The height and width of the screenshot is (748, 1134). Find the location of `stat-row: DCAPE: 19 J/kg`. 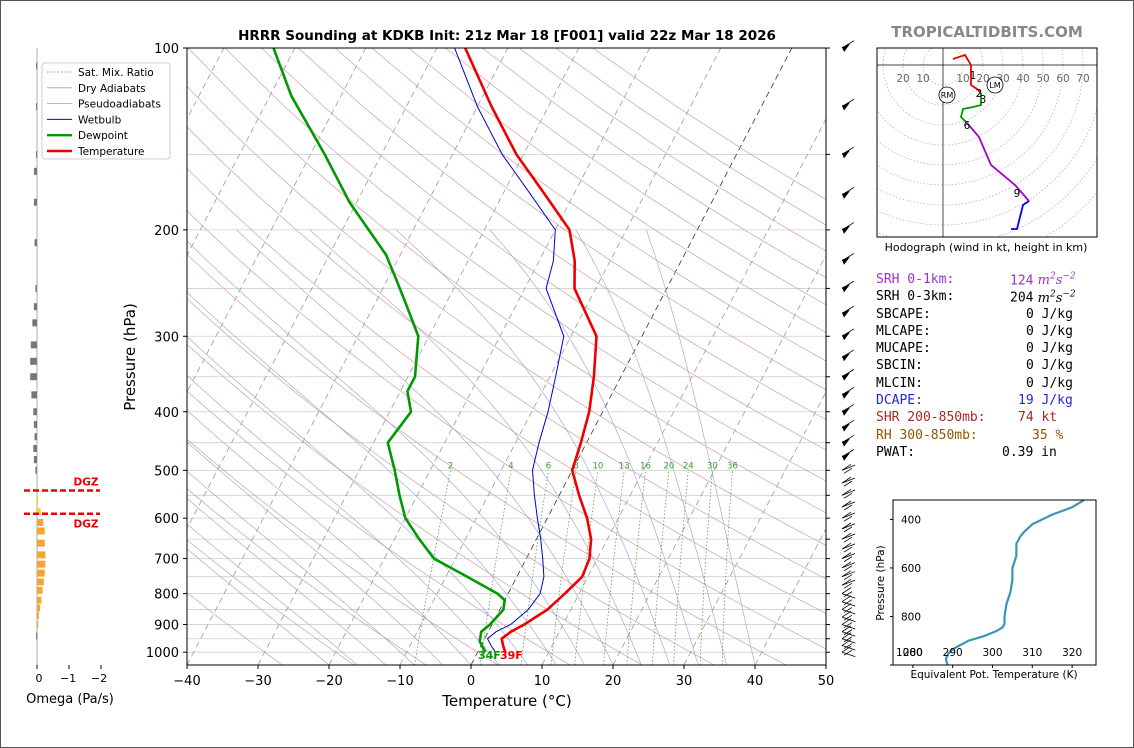

stat-row: DCAPE: 19 J/kg is located at coordinates (1001, 401).